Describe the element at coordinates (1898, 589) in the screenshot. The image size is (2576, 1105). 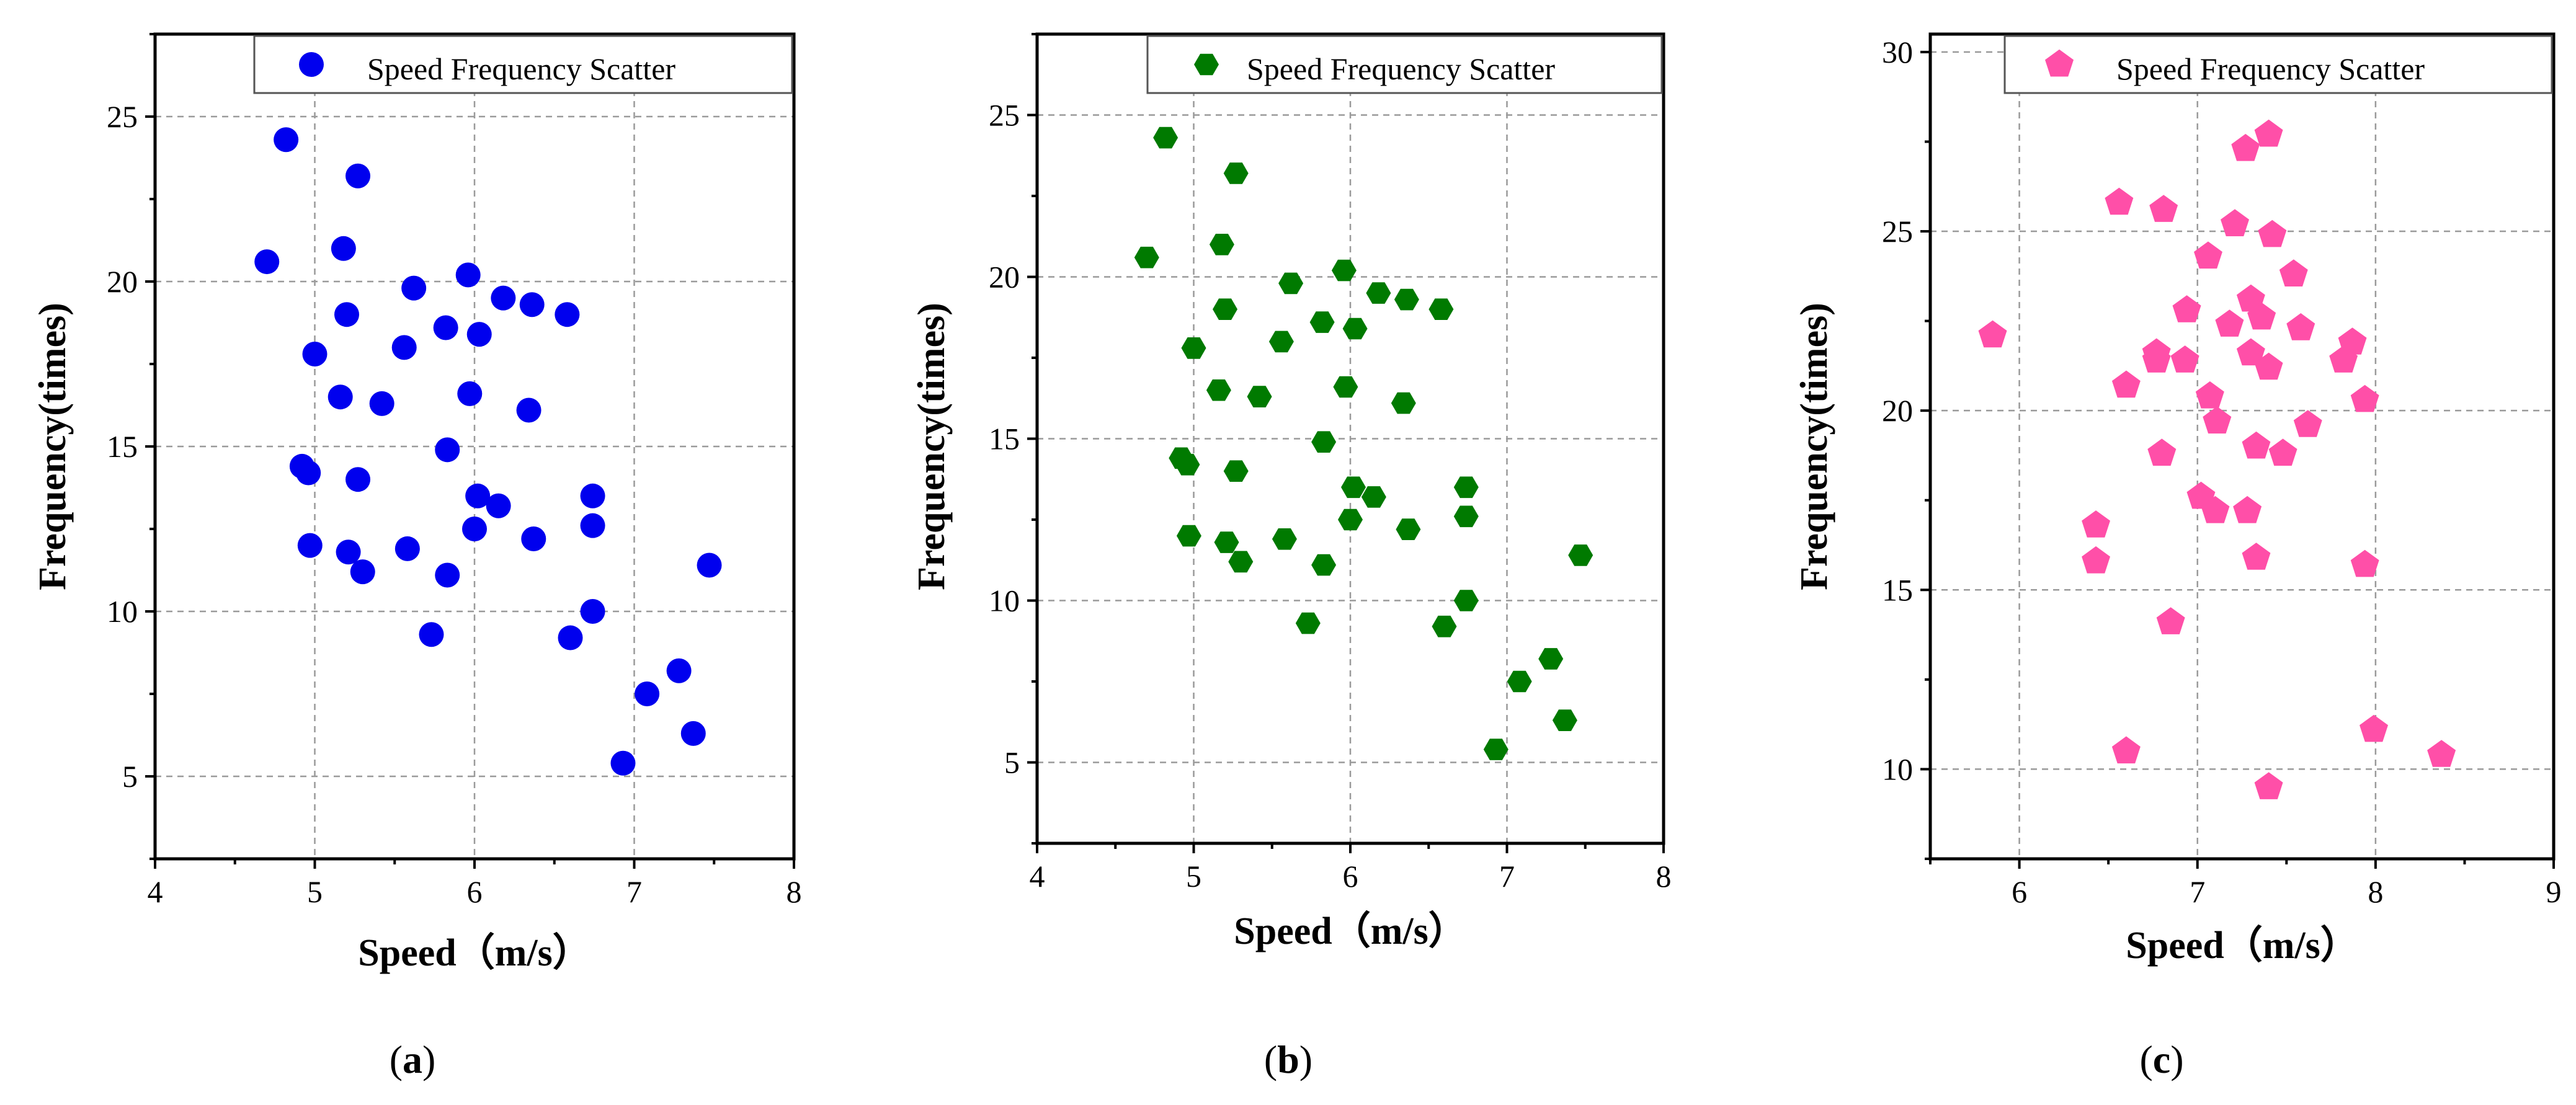
I see `panel-c-y-tick-label: 15` at that location.